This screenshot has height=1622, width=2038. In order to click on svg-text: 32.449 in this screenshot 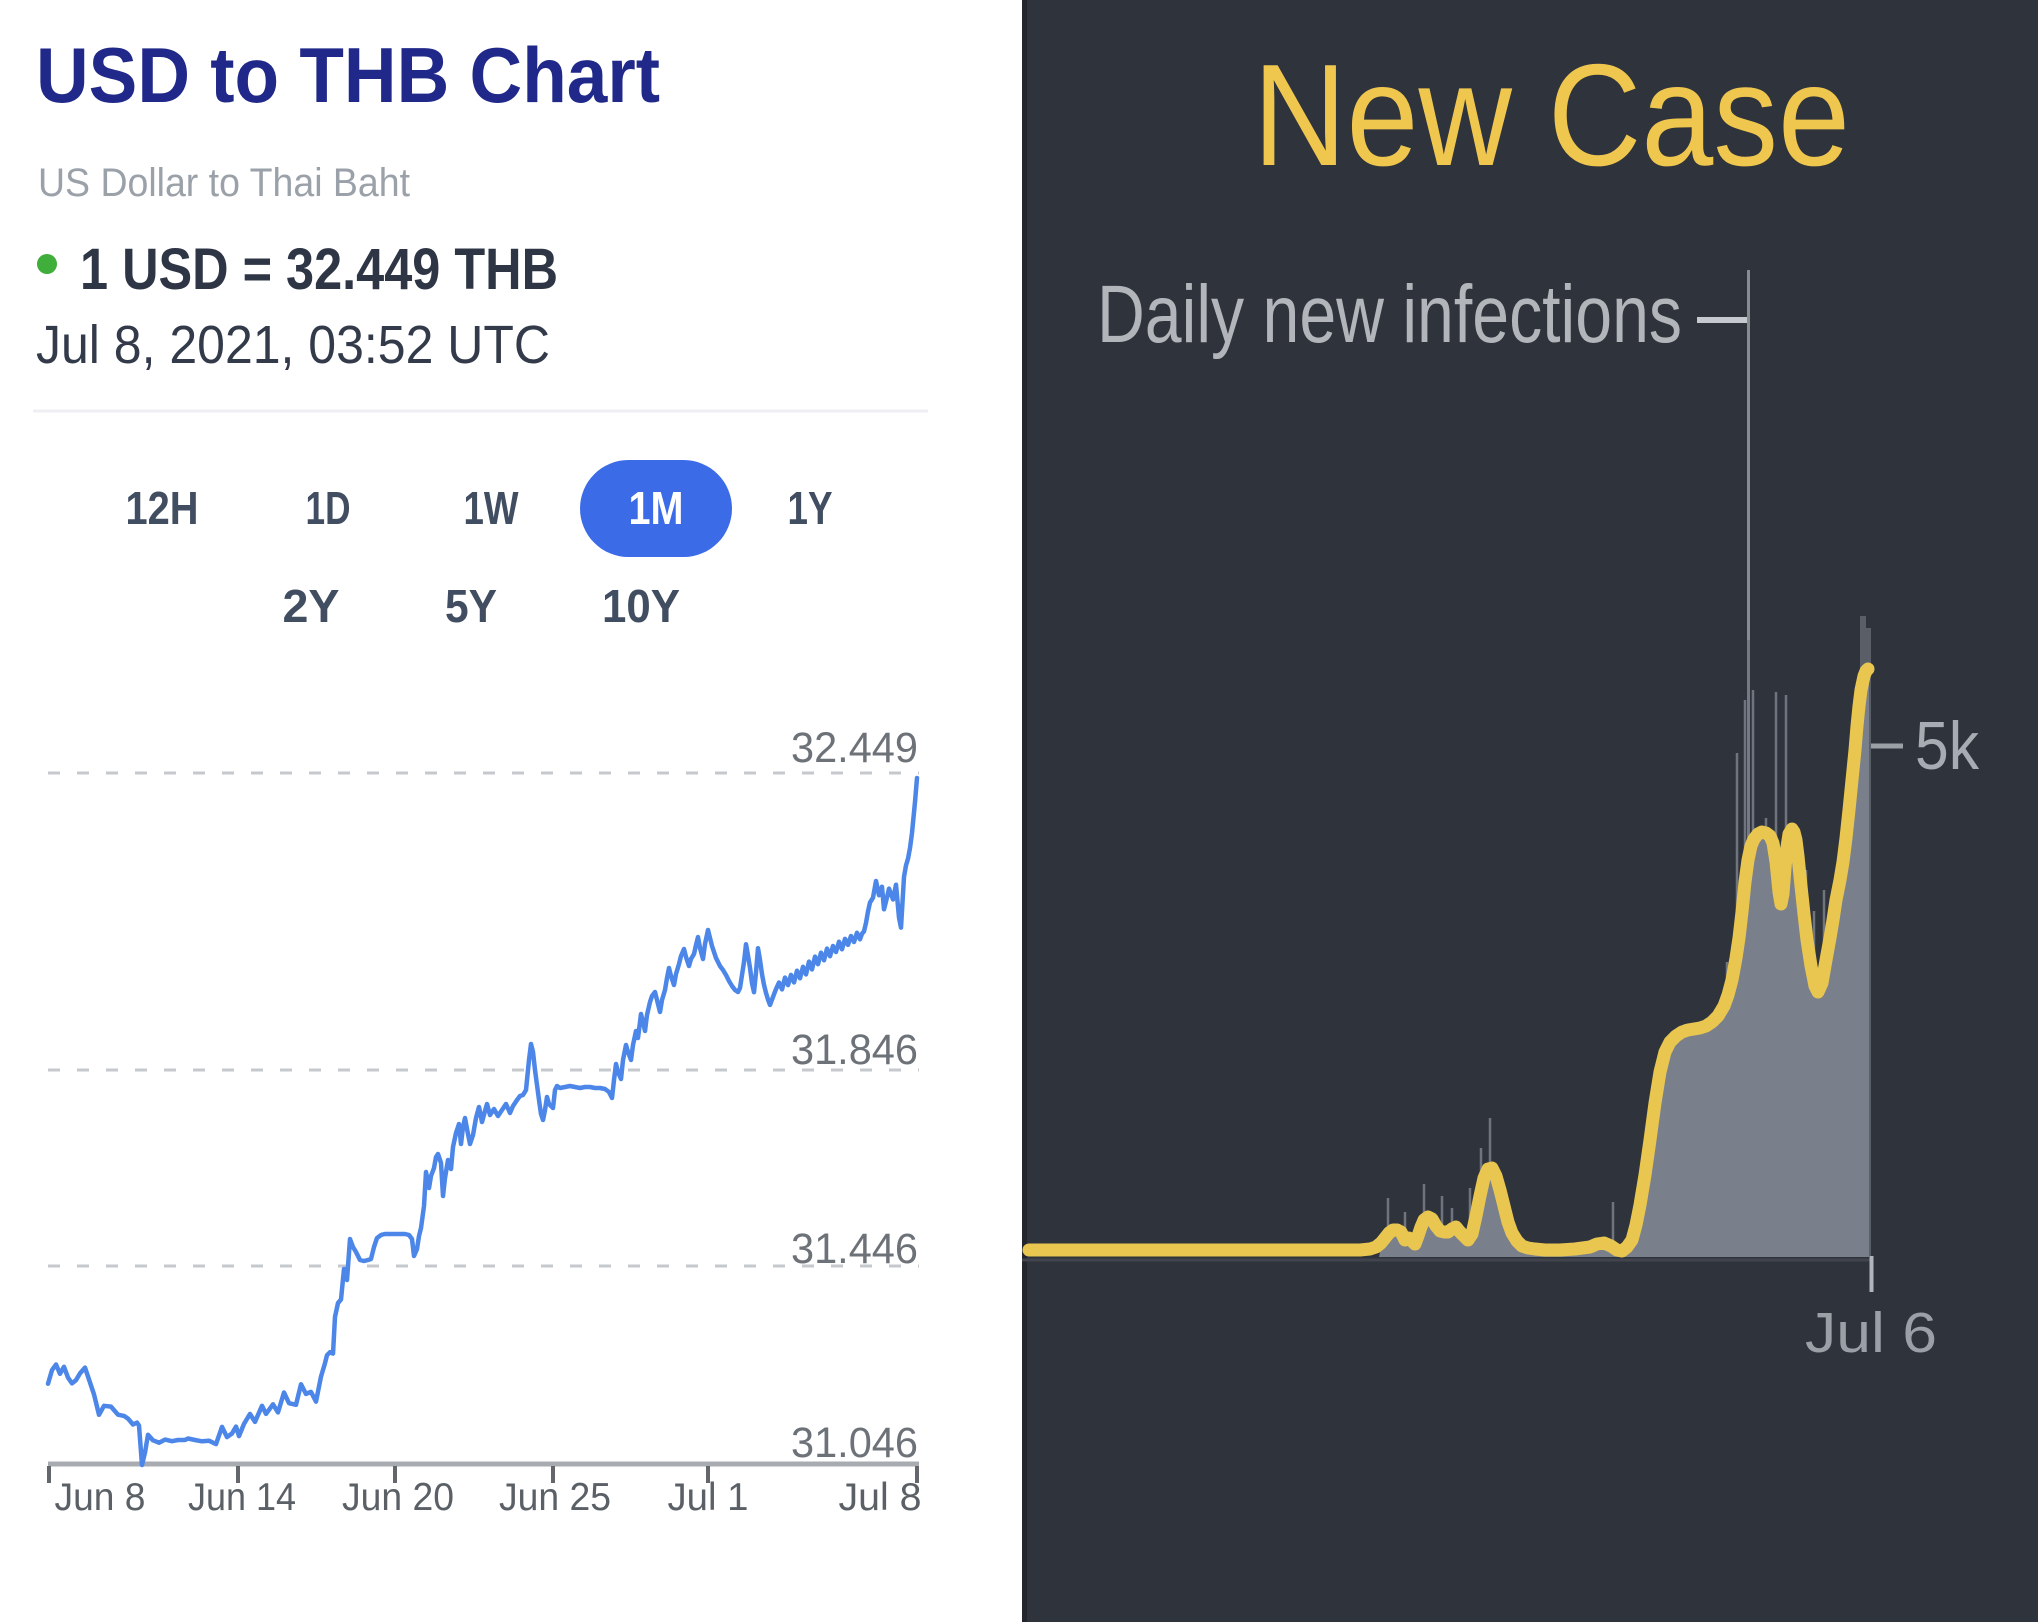, I will do `click(854, 748)`.